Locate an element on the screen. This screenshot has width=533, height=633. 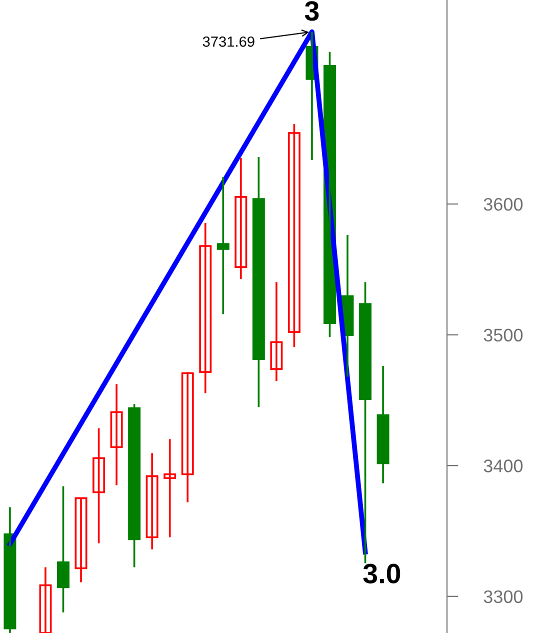
candlestick is located at coordinates (223, 246).